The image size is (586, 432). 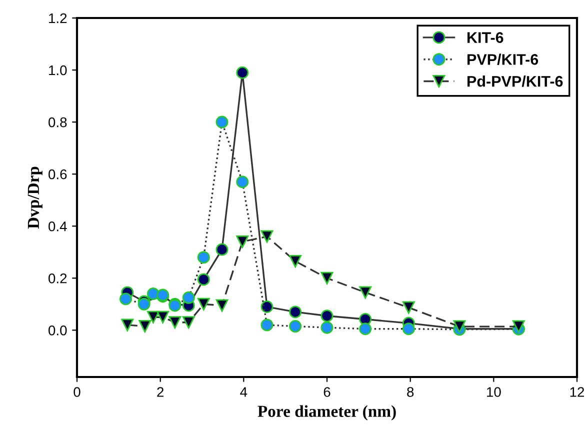 I want to click on y-axis-title: Dvp/Drp, so click(x=35, y=197).